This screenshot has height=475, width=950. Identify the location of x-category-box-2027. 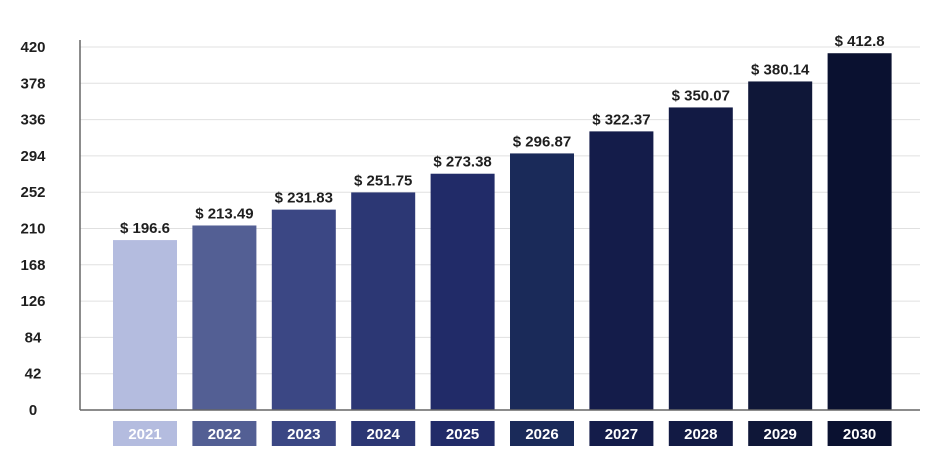
(621, 433).